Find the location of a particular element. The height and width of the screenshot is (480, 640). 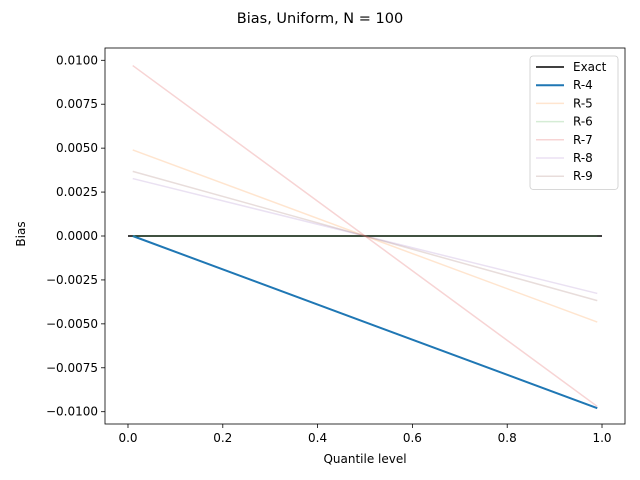

legend-label-r-6: R-6 is located at coordinates (583, 122).